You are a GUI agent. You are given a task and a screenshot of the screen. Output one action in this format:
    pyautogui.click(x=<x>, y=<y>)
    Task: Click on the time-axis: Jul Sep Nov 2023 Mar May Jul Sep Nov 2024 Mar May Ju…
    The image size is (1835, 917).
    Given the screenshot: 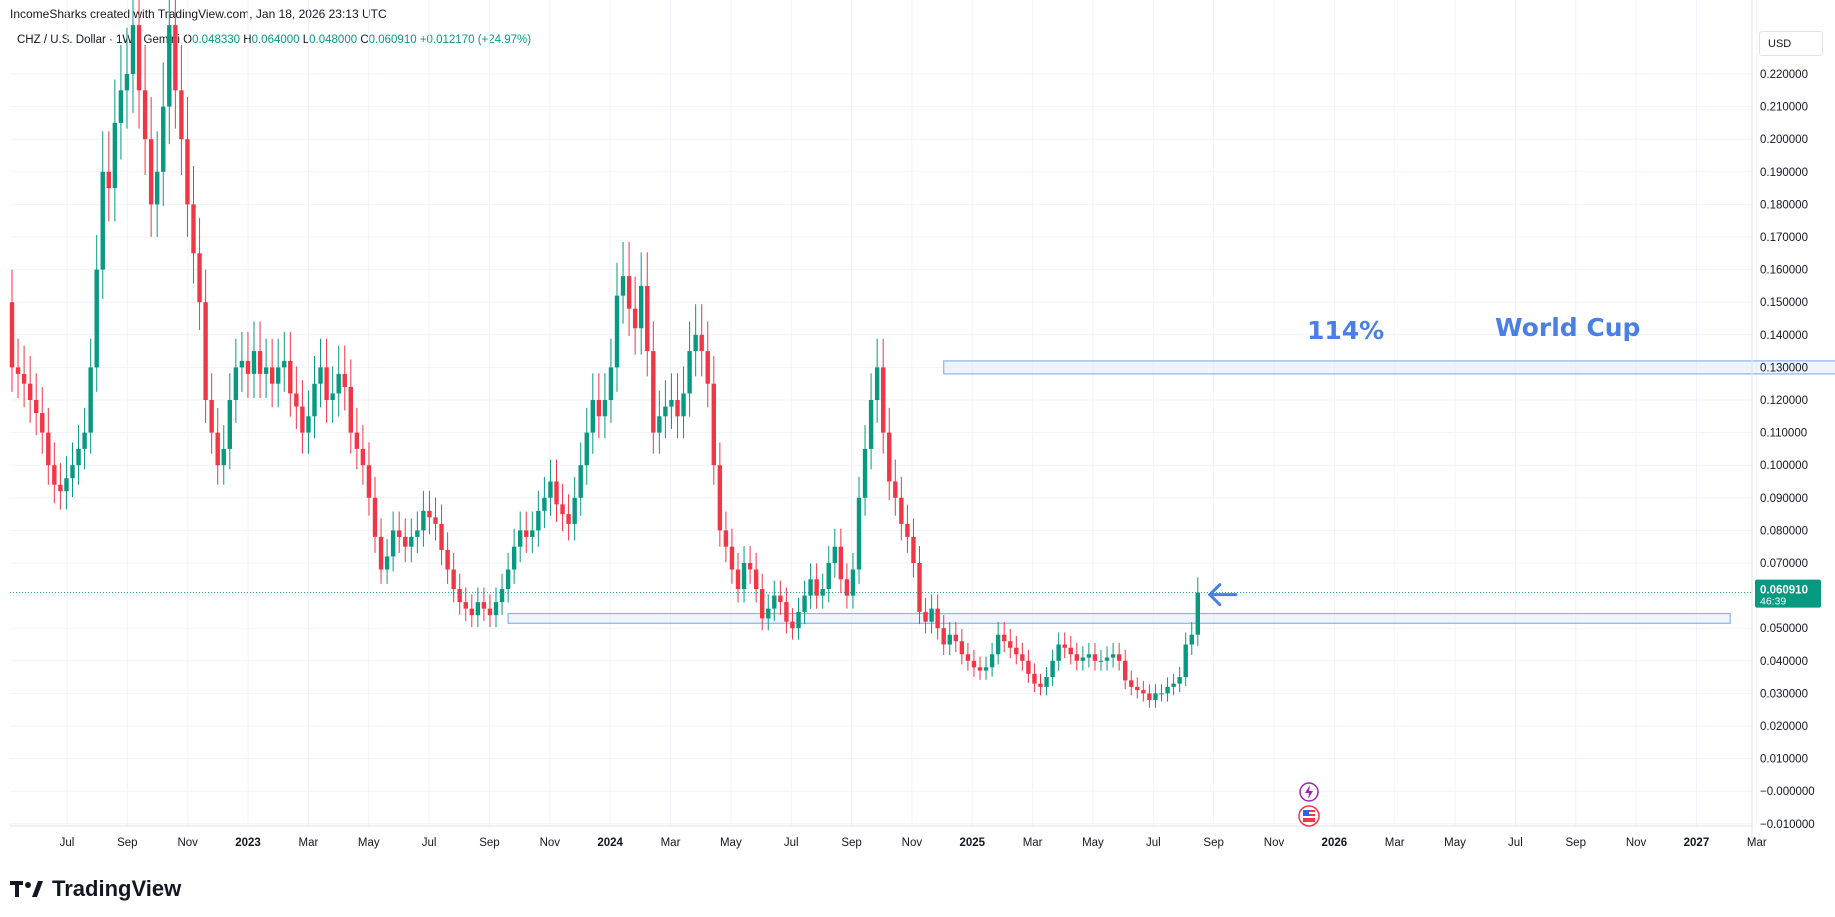 What is the action you would take?
    pyautogui.click(x=888, y=837)
    